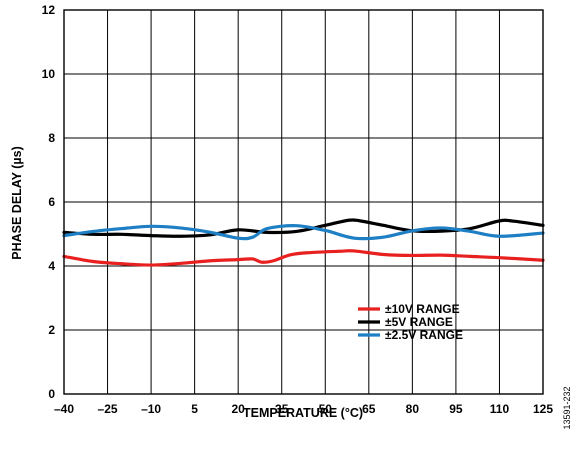 Image resolution: width=578 pixels, height=455 pixels. I want to click on x-tick-label: 80, so click(413, 409).